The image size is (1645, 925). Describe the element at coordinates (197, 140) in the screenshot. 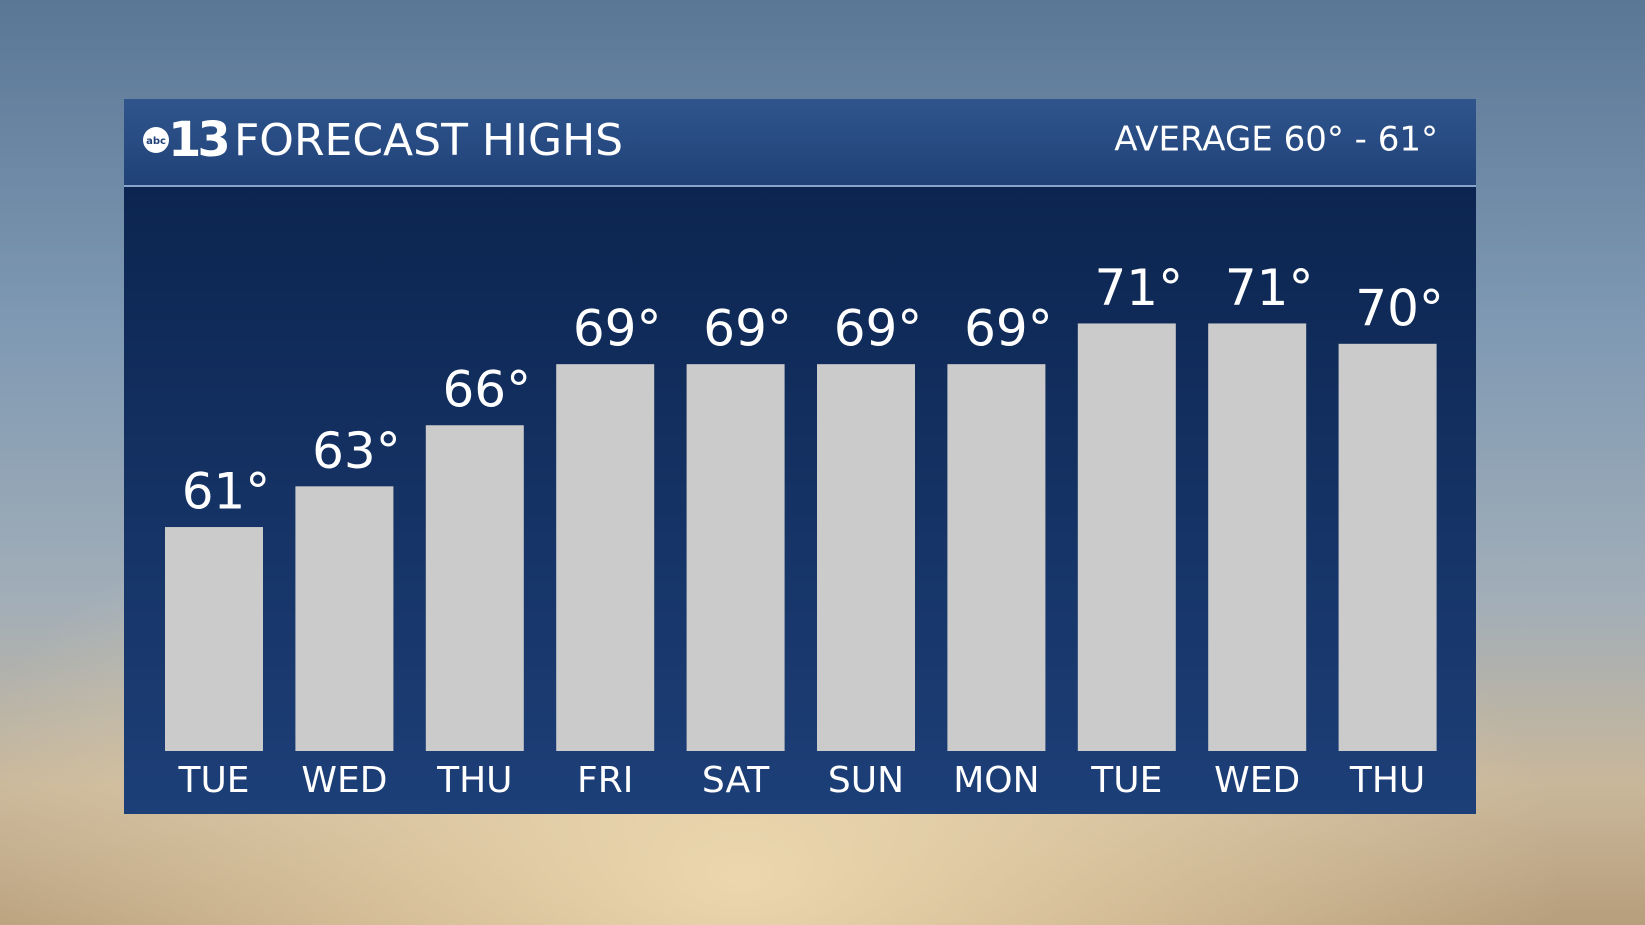

I see `logo-channel: 13` at that location.